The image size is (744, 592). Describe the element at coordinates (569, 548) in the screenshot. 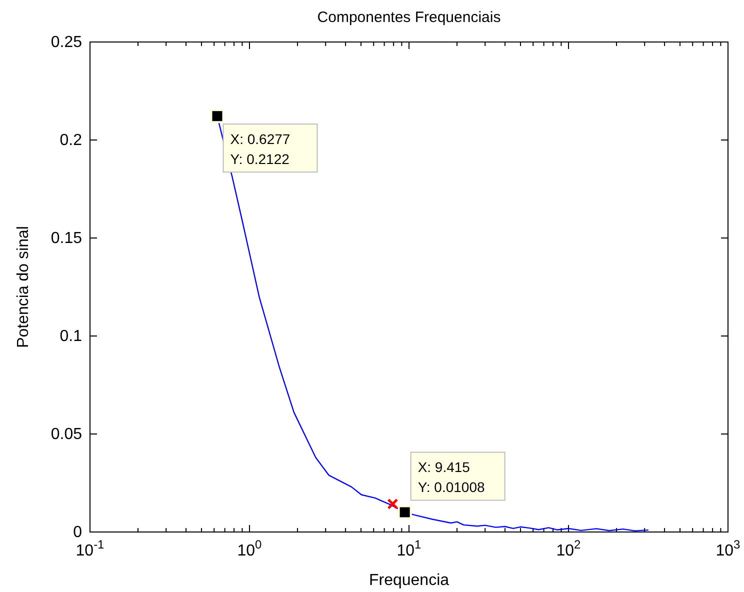

I see `x-tick-label: 10$^{2}$` at that location.